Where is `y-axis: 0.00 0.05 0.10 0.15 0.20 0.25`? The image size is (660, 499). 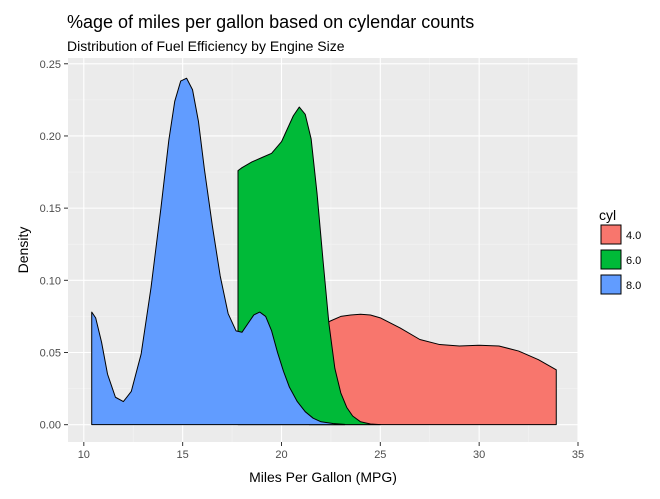 y-axis: 0.00 0.05 0.10 0.15 0.20 0.25 is located at coordinates (54, 245).